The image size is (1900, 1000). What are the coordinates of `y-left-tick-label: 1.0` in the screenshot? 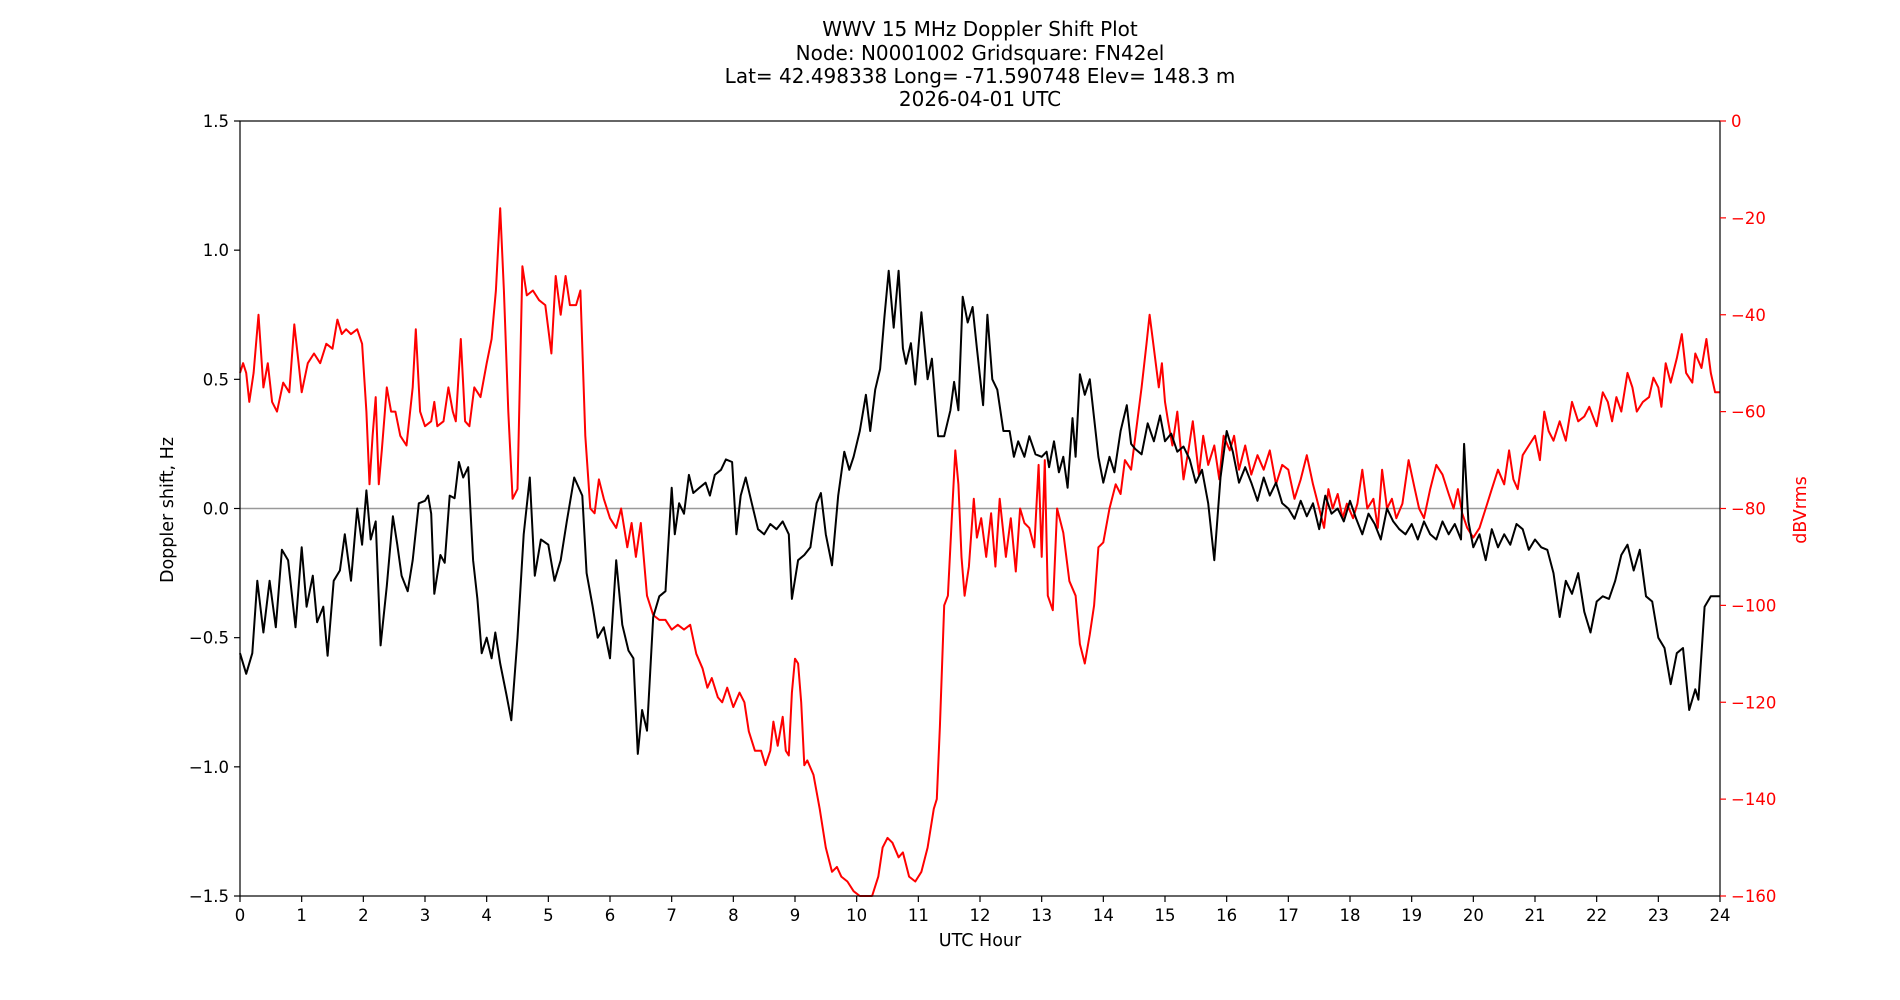 It's located at (216, 250).